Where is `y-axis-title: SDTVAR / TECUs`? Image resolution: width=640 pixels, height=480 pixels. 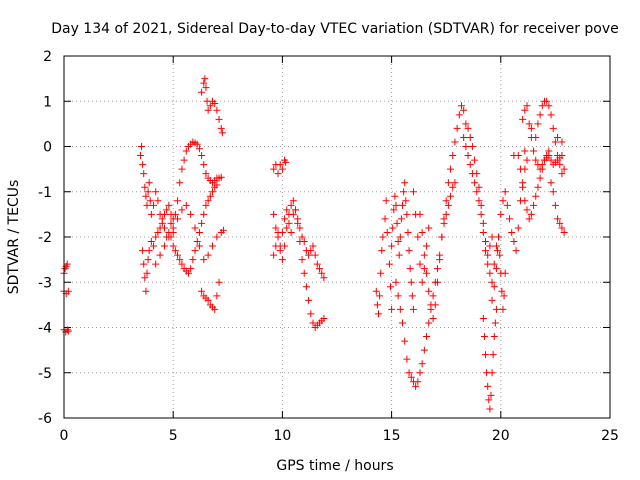
y-axis-title: SDTVAR / TECUs is located at coordinates (14, 237).